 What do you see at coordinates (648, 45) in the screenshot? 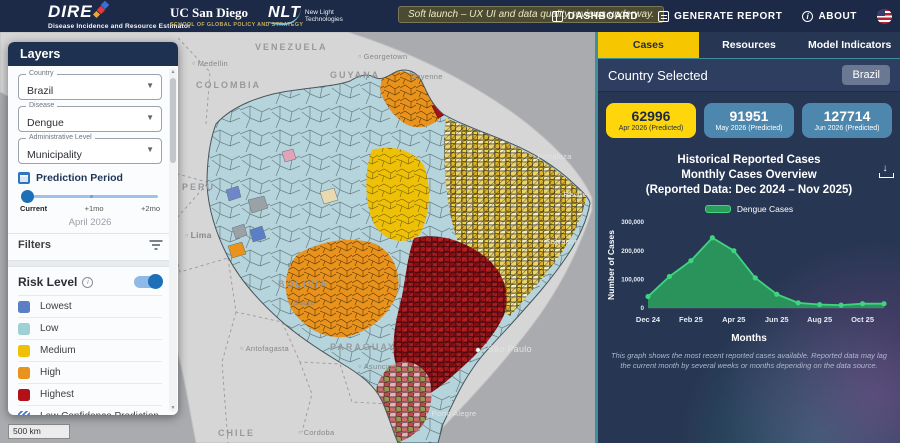
I see `tab-cases: Cases` at bounding box center [648, 45].